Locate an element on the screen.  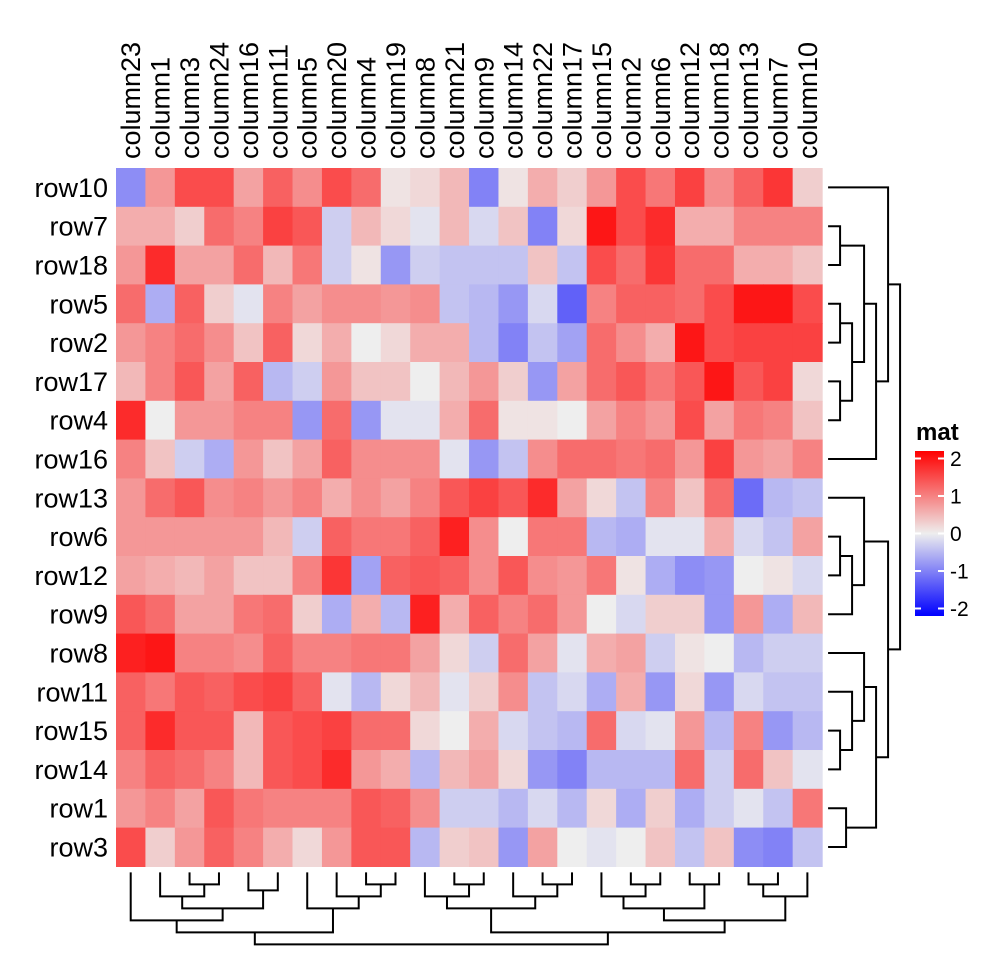
column-label: column4 is located at coordinates (367, 108).